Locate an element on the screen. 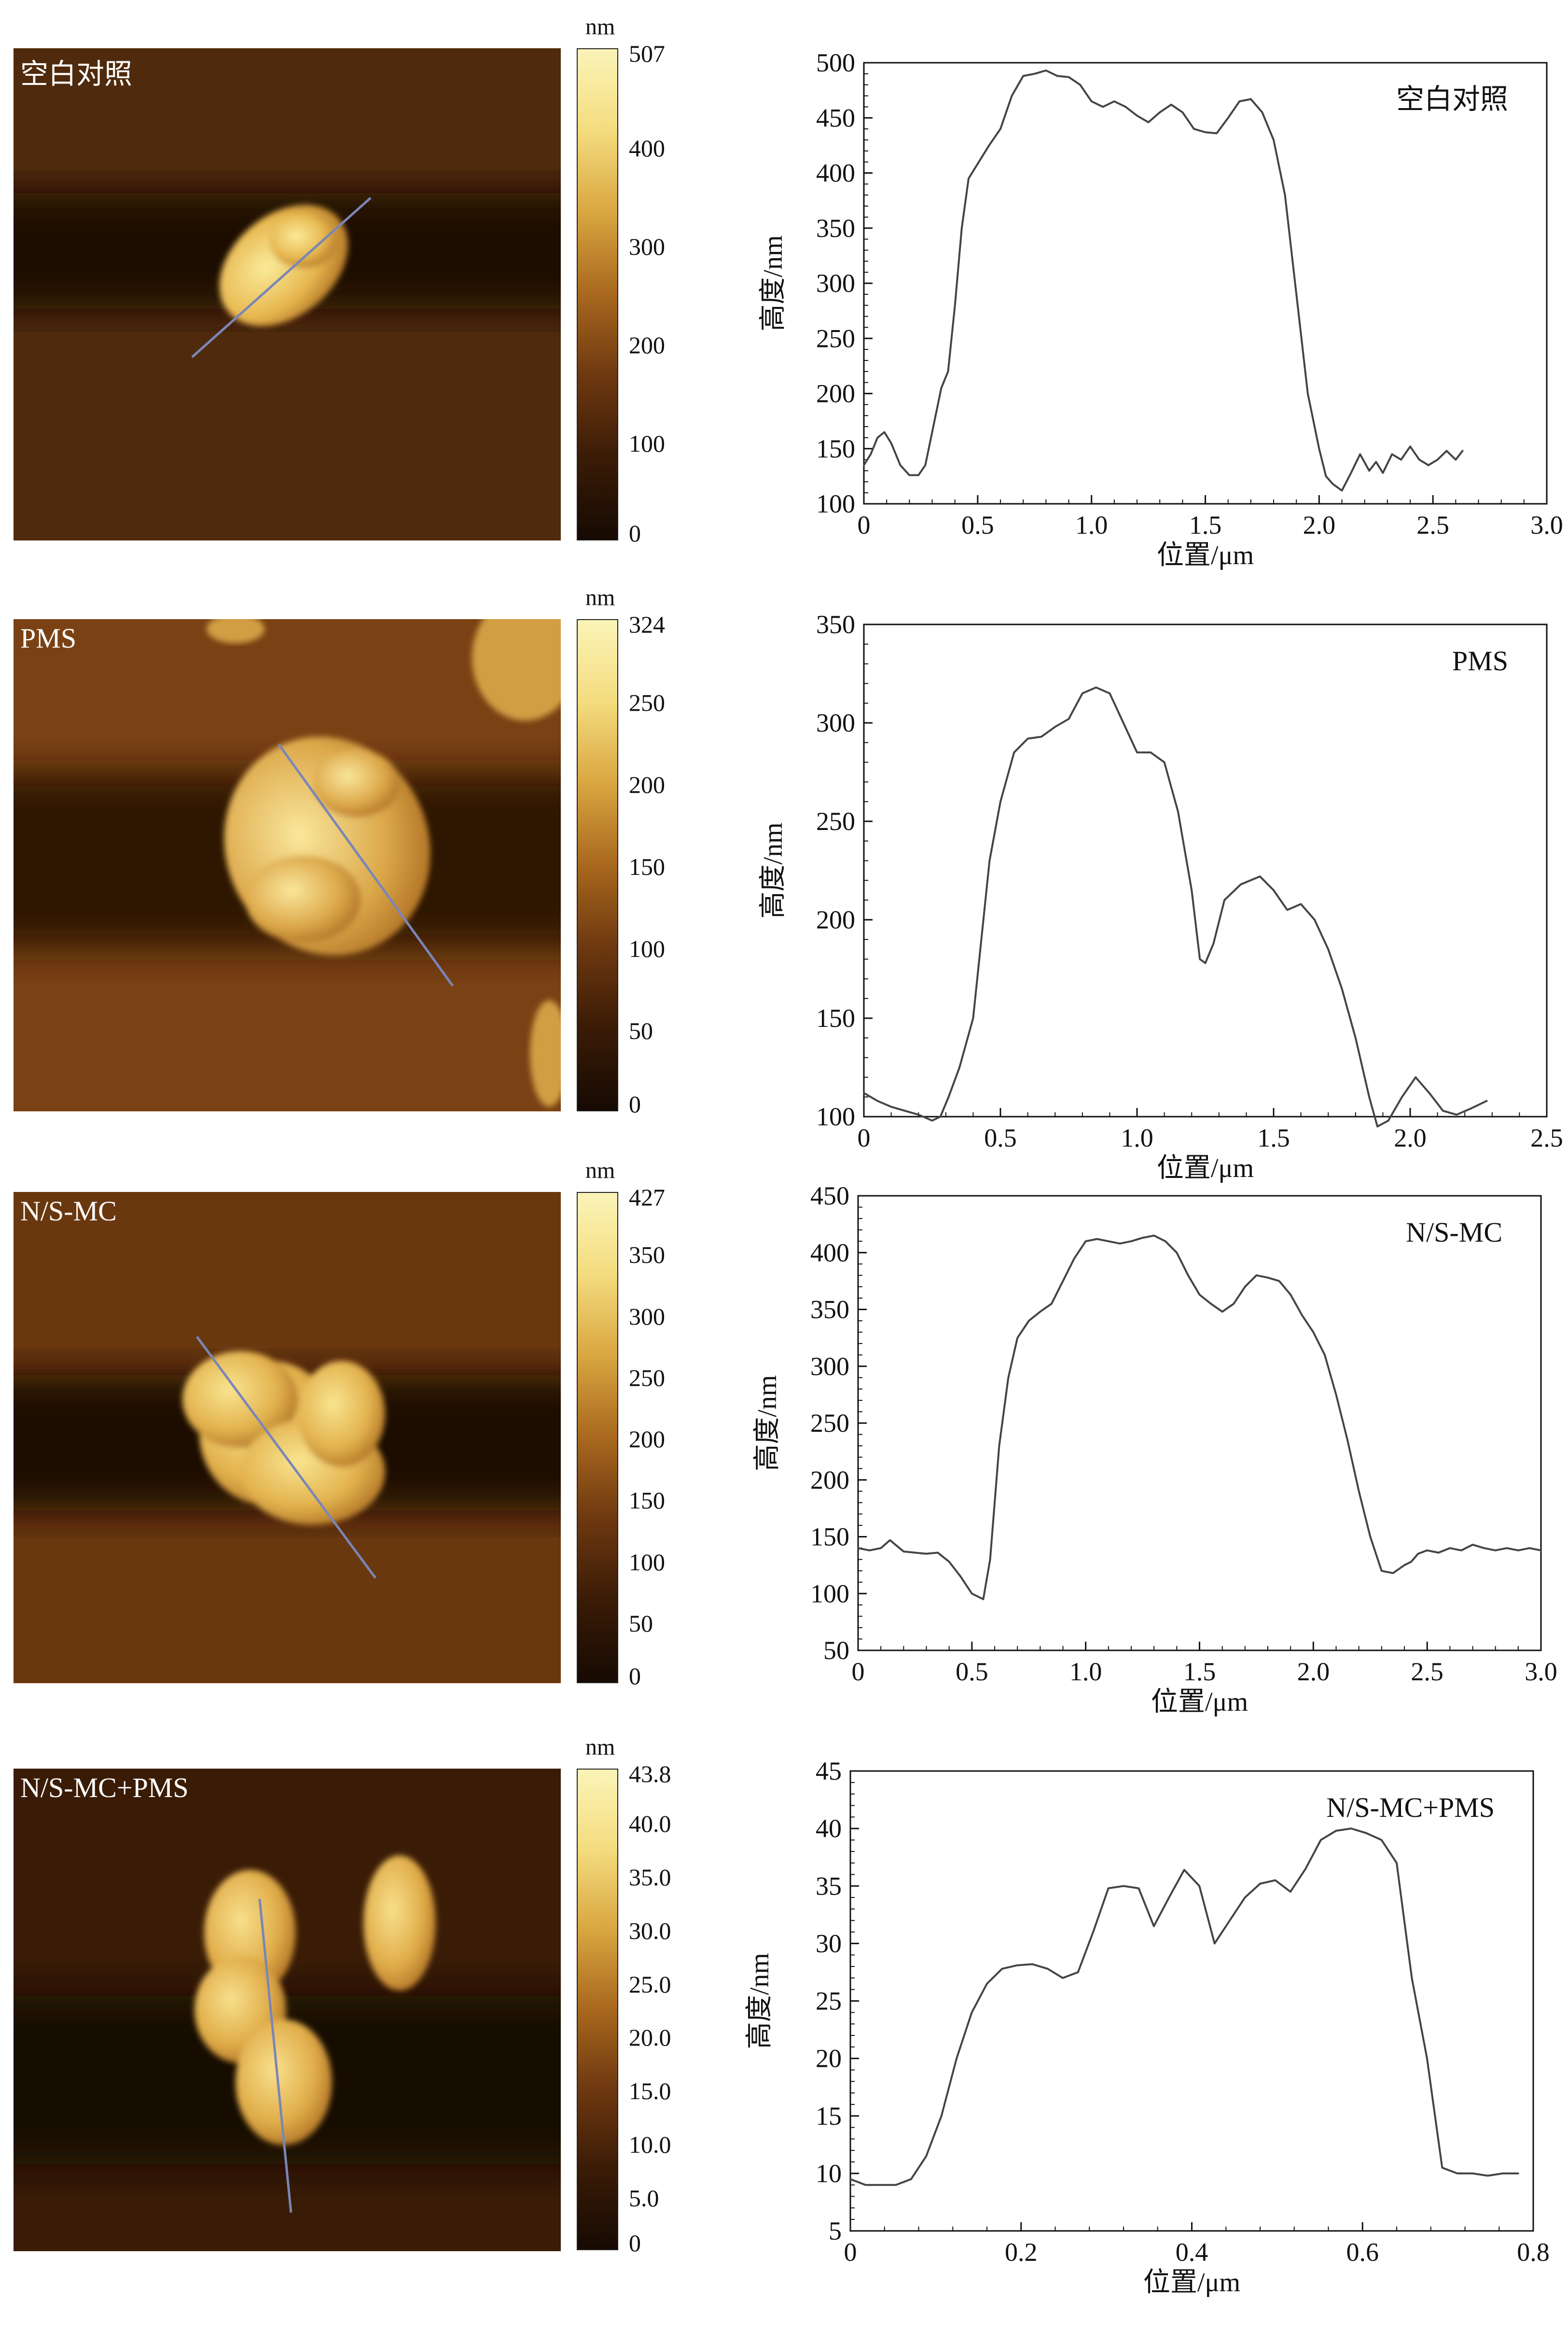 This screenshot has width=1568, height=2325. x-tick-label: 0.6 is located at coordinates (1362, 2252).